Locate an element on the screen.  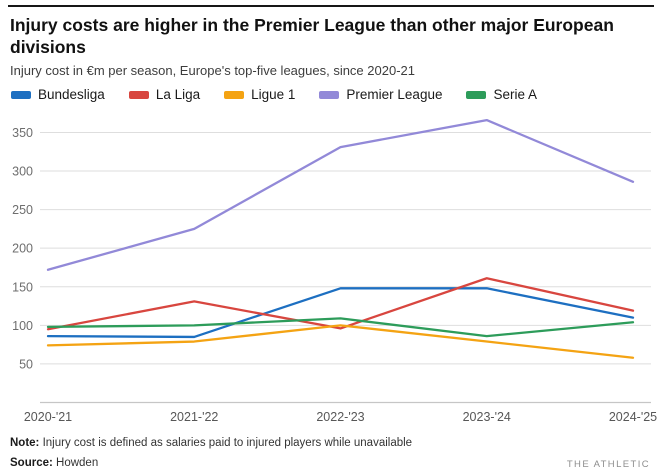
legend-item-la-liga: La Liga is located at coordinates (164, 94).